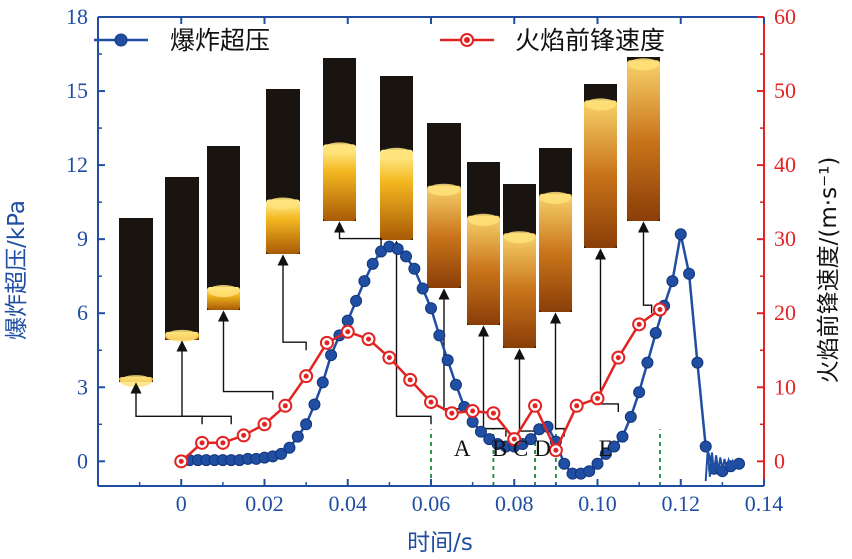  I want to click on x-tick-label: 0, so click(181, 503).